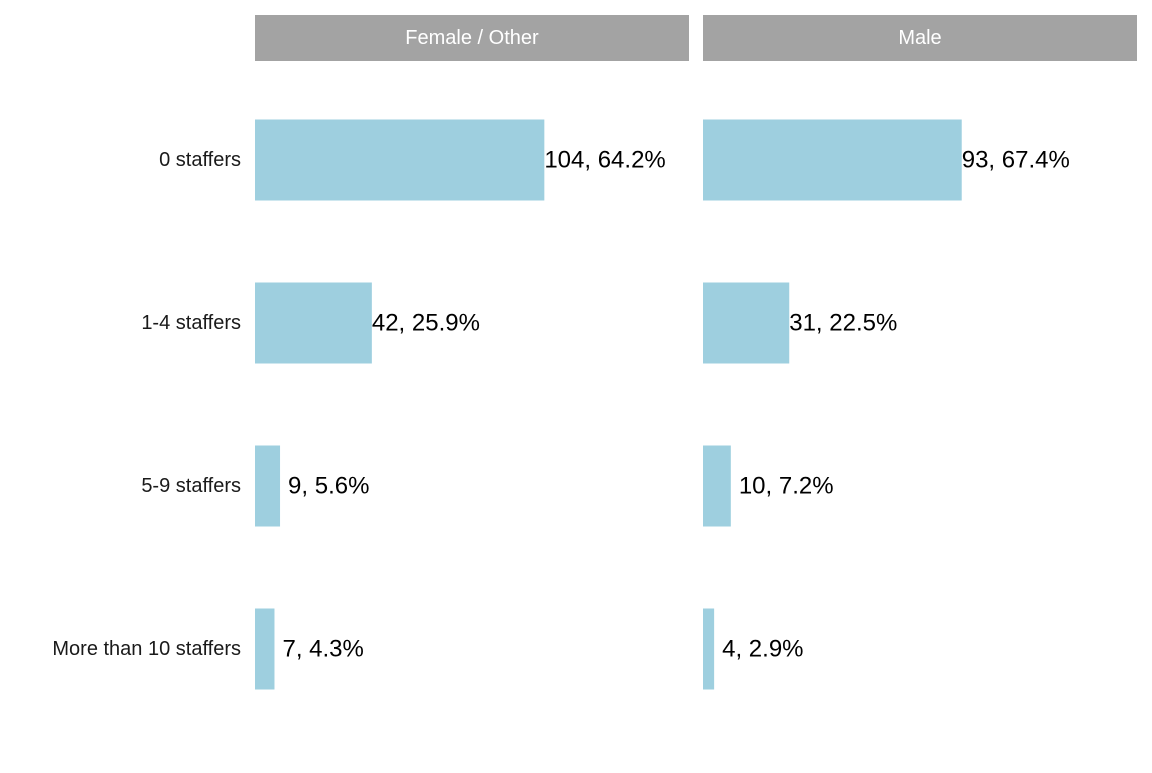 This screenshot has height=773, width=1152. I want to click on category-label: 5-9 staffers, so click(191, 486).